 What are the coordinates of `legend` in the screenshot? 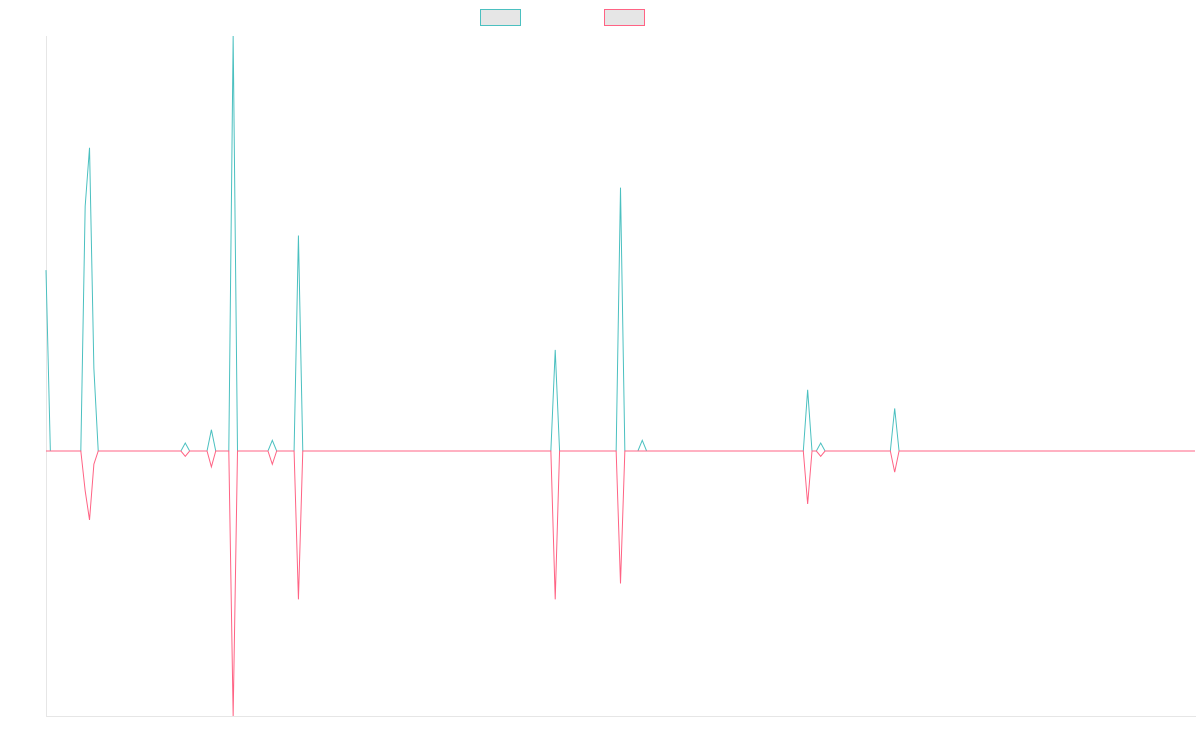 It's located at (562, 17).